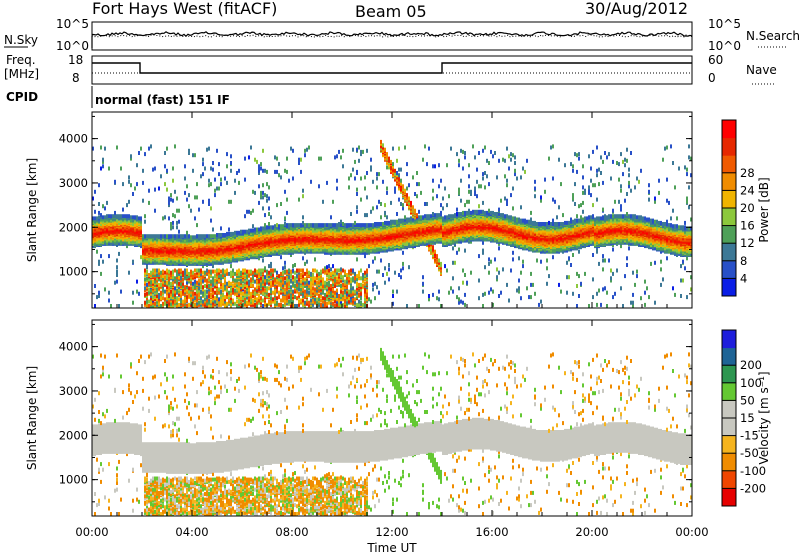 The height and width of the screenshot is (554, 800). What do you see at coordinates (747, 243) in the screenshot?
I see `colorbar-tick-label: 12` at bounding box center [747, 243].